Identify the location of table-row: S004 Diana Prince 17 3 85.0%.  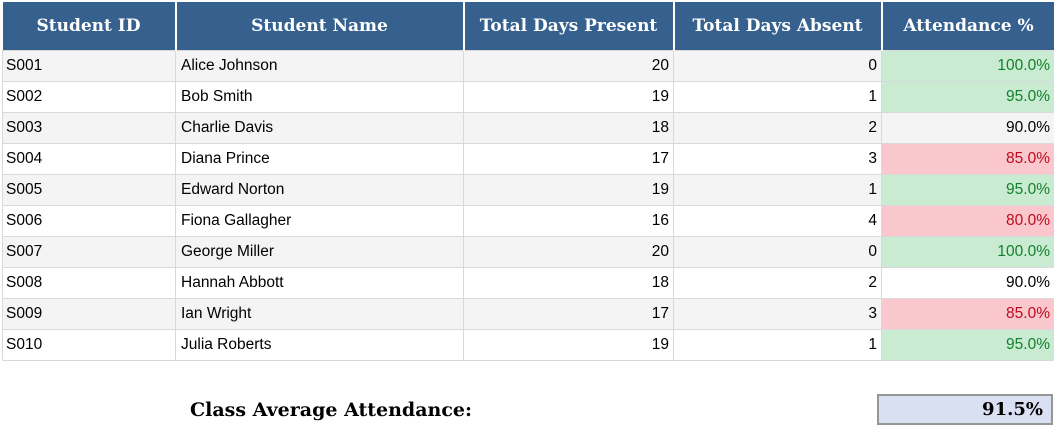
(528, 159).